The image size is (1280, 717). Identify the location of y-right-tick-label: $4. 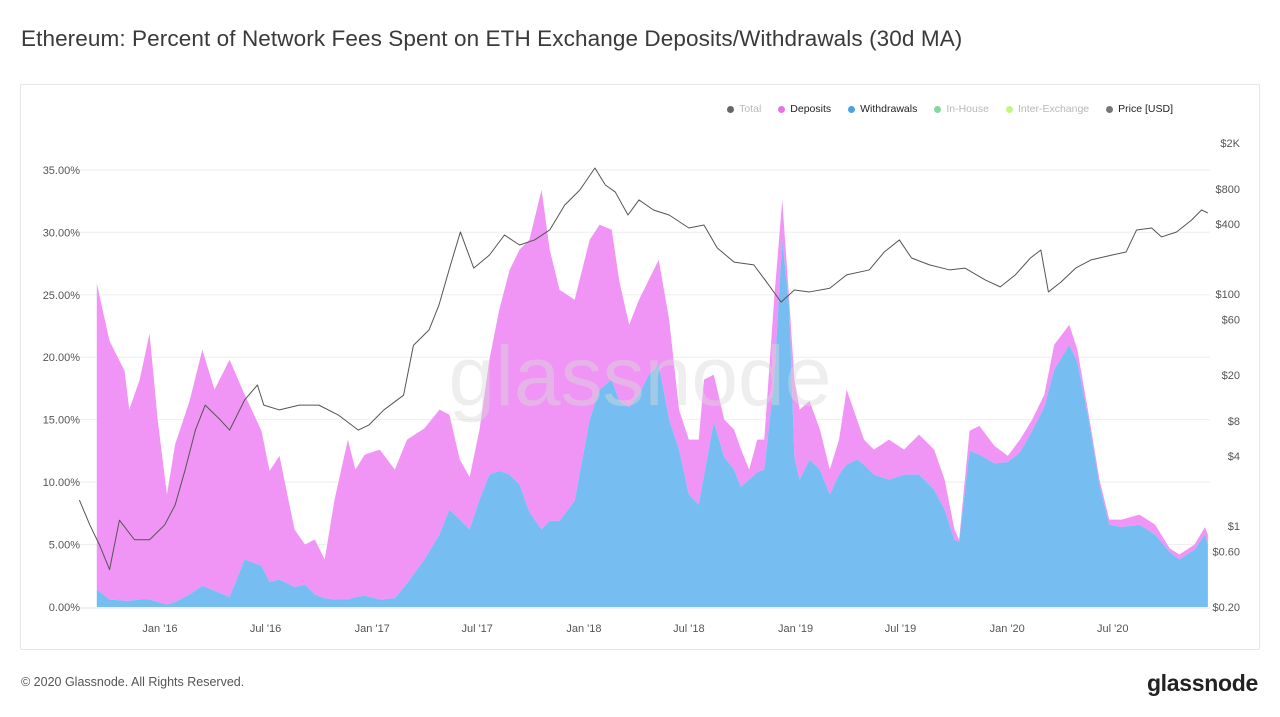
(1234, 457).